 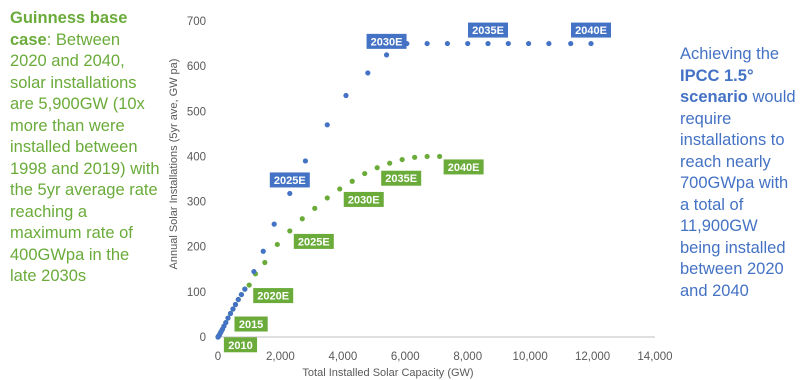 What do you see at coordinates (467, 357) in the screenshot?
I see `x-tick-label: 8,000` at bounding box center [467, 357].